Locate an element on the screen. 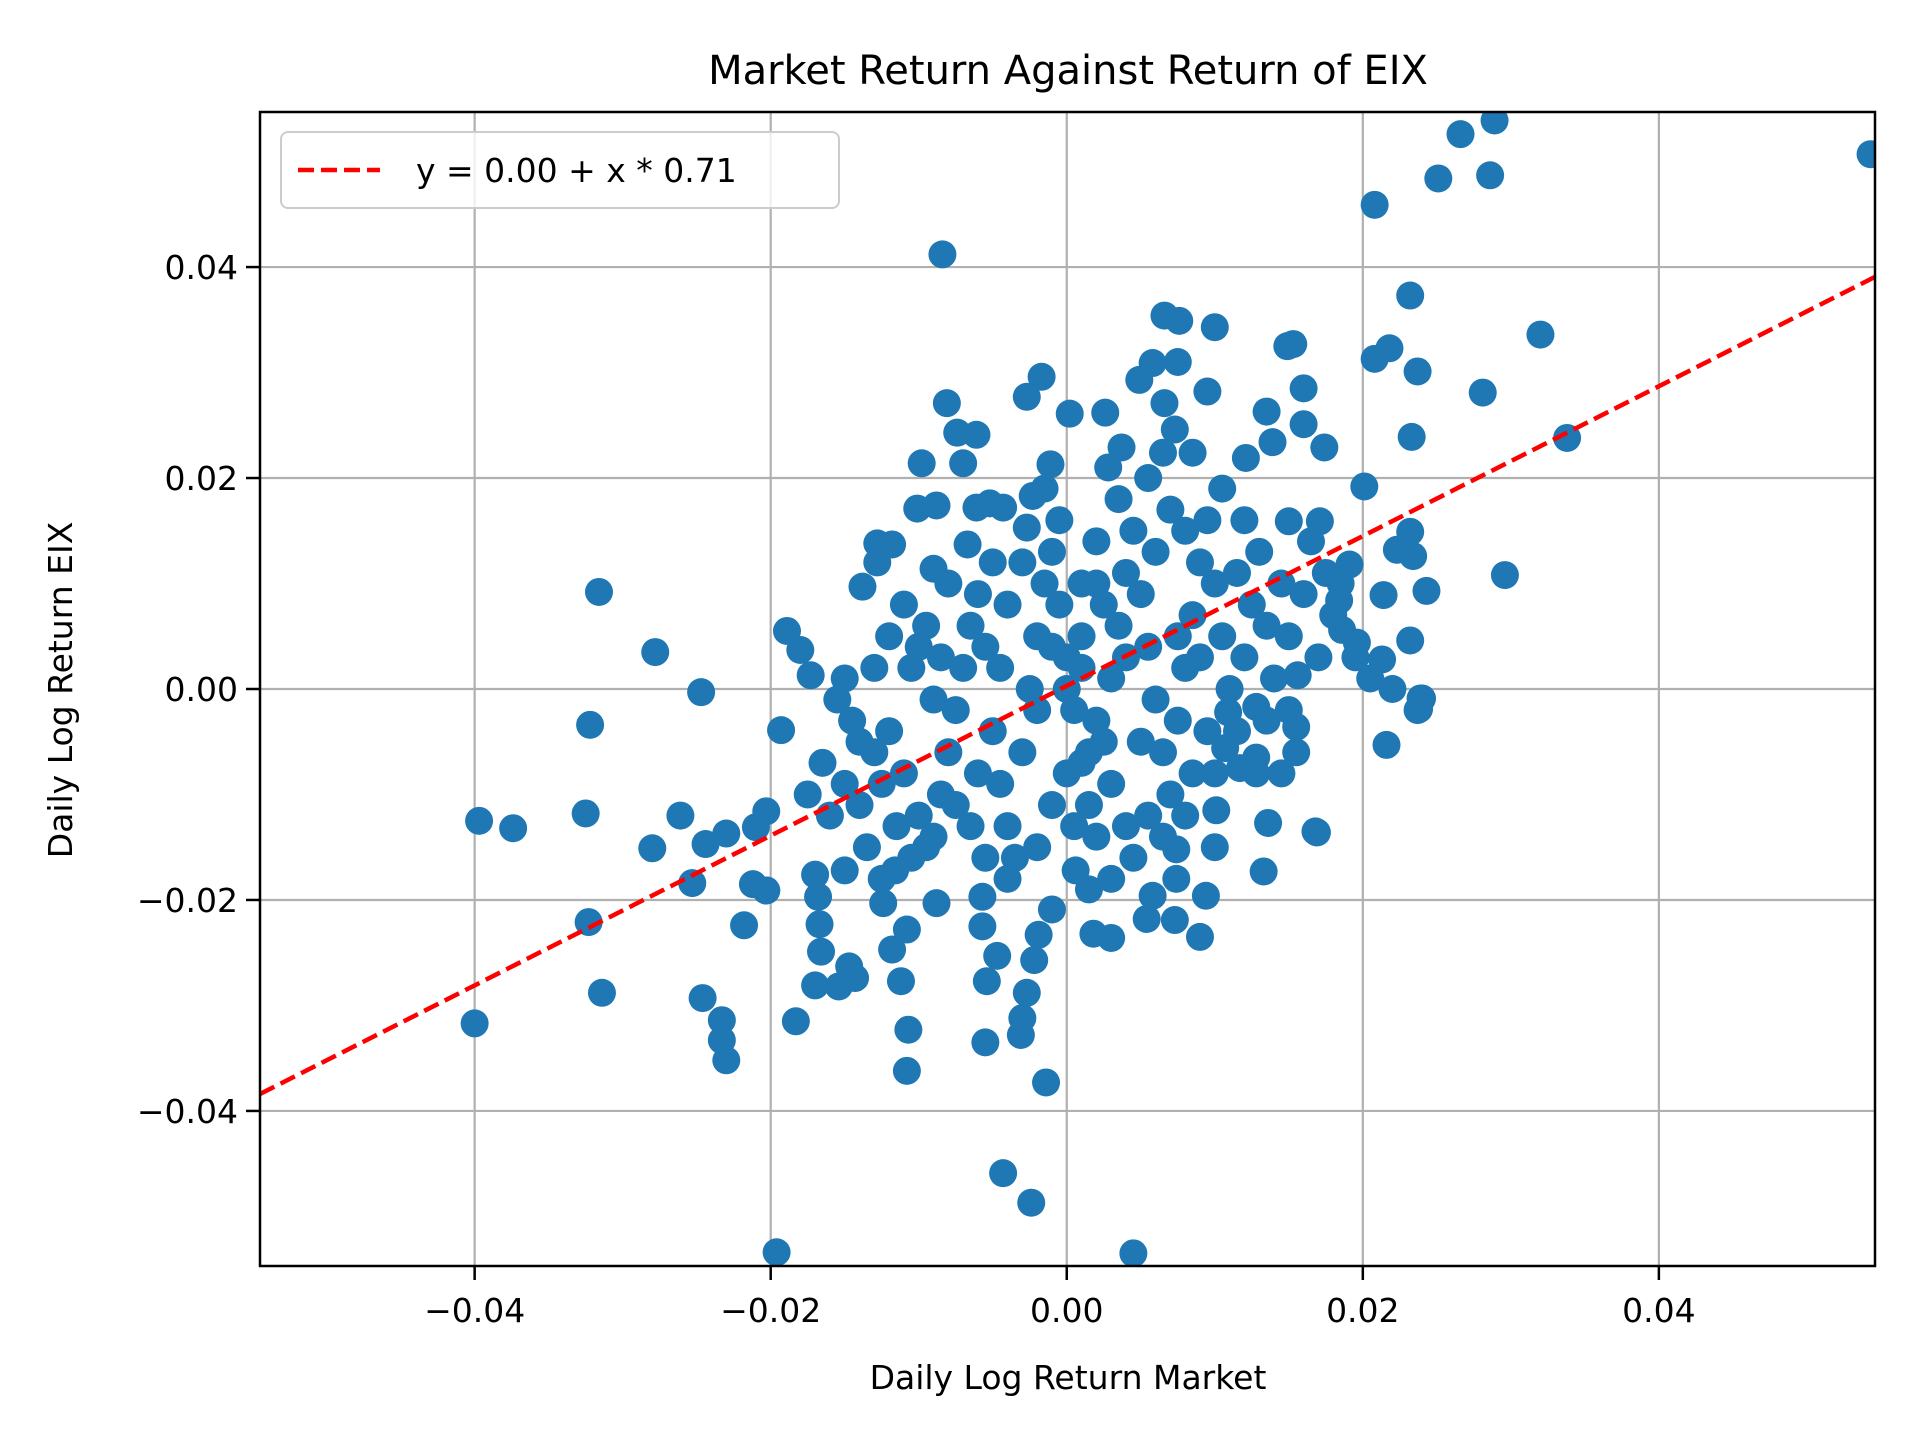 This screenshot has width=1920, height=1440. x-axis-label: Daily Log Return Market is located at coordinates (1068, 1377).